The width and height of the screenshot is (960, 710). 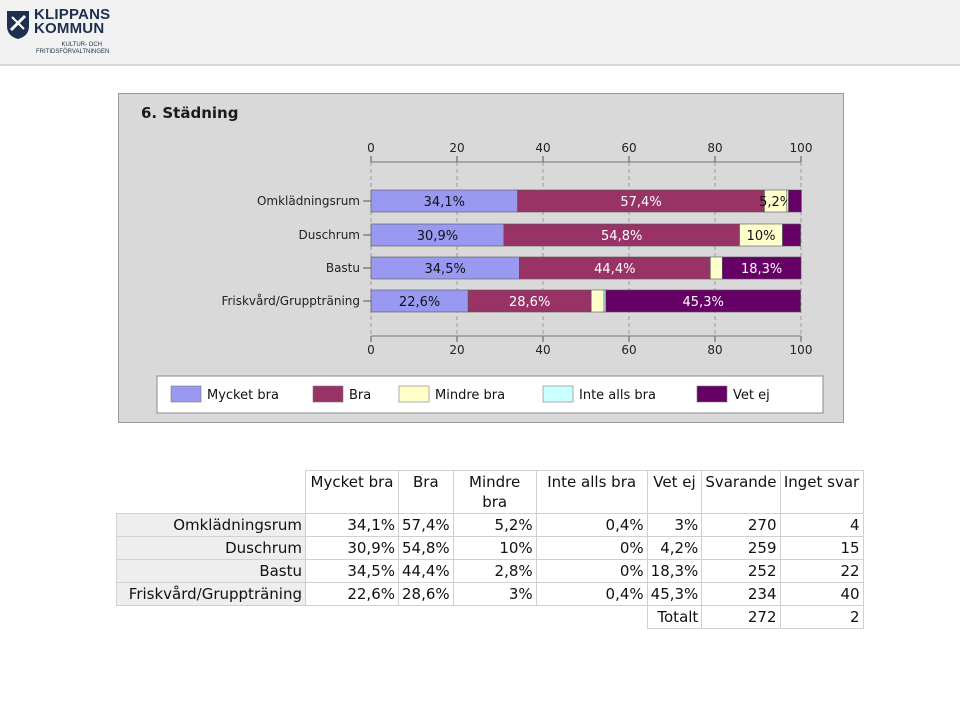 What do you see at coordinates (426, 571) in the screenshot?
I see `cell-bra: 44,4%` at bounding box center [426, 571].